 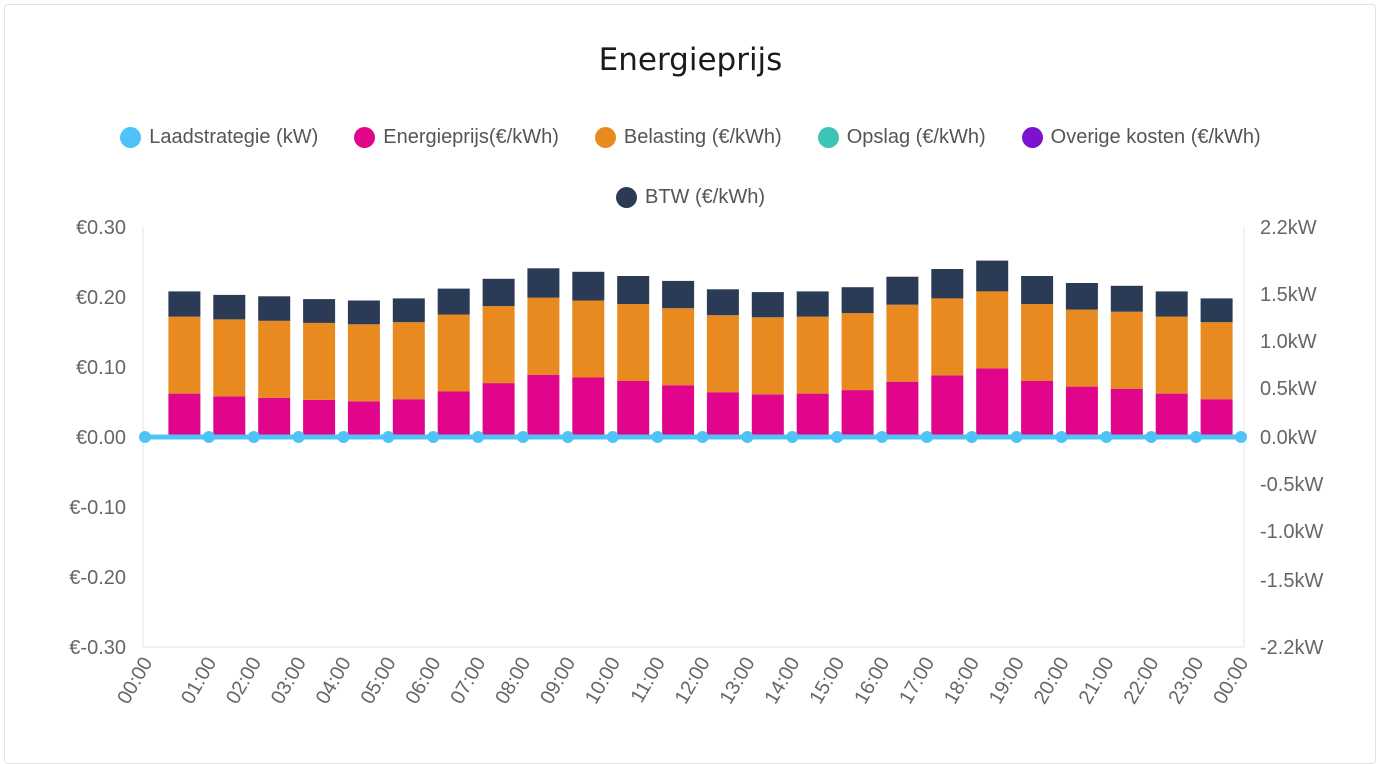 What do you see at coordinates (219, 137) in the screenshot?
I see `legend-item-laadstrategie: Laadstrategie (kW)` at bounding box center [219, 137].